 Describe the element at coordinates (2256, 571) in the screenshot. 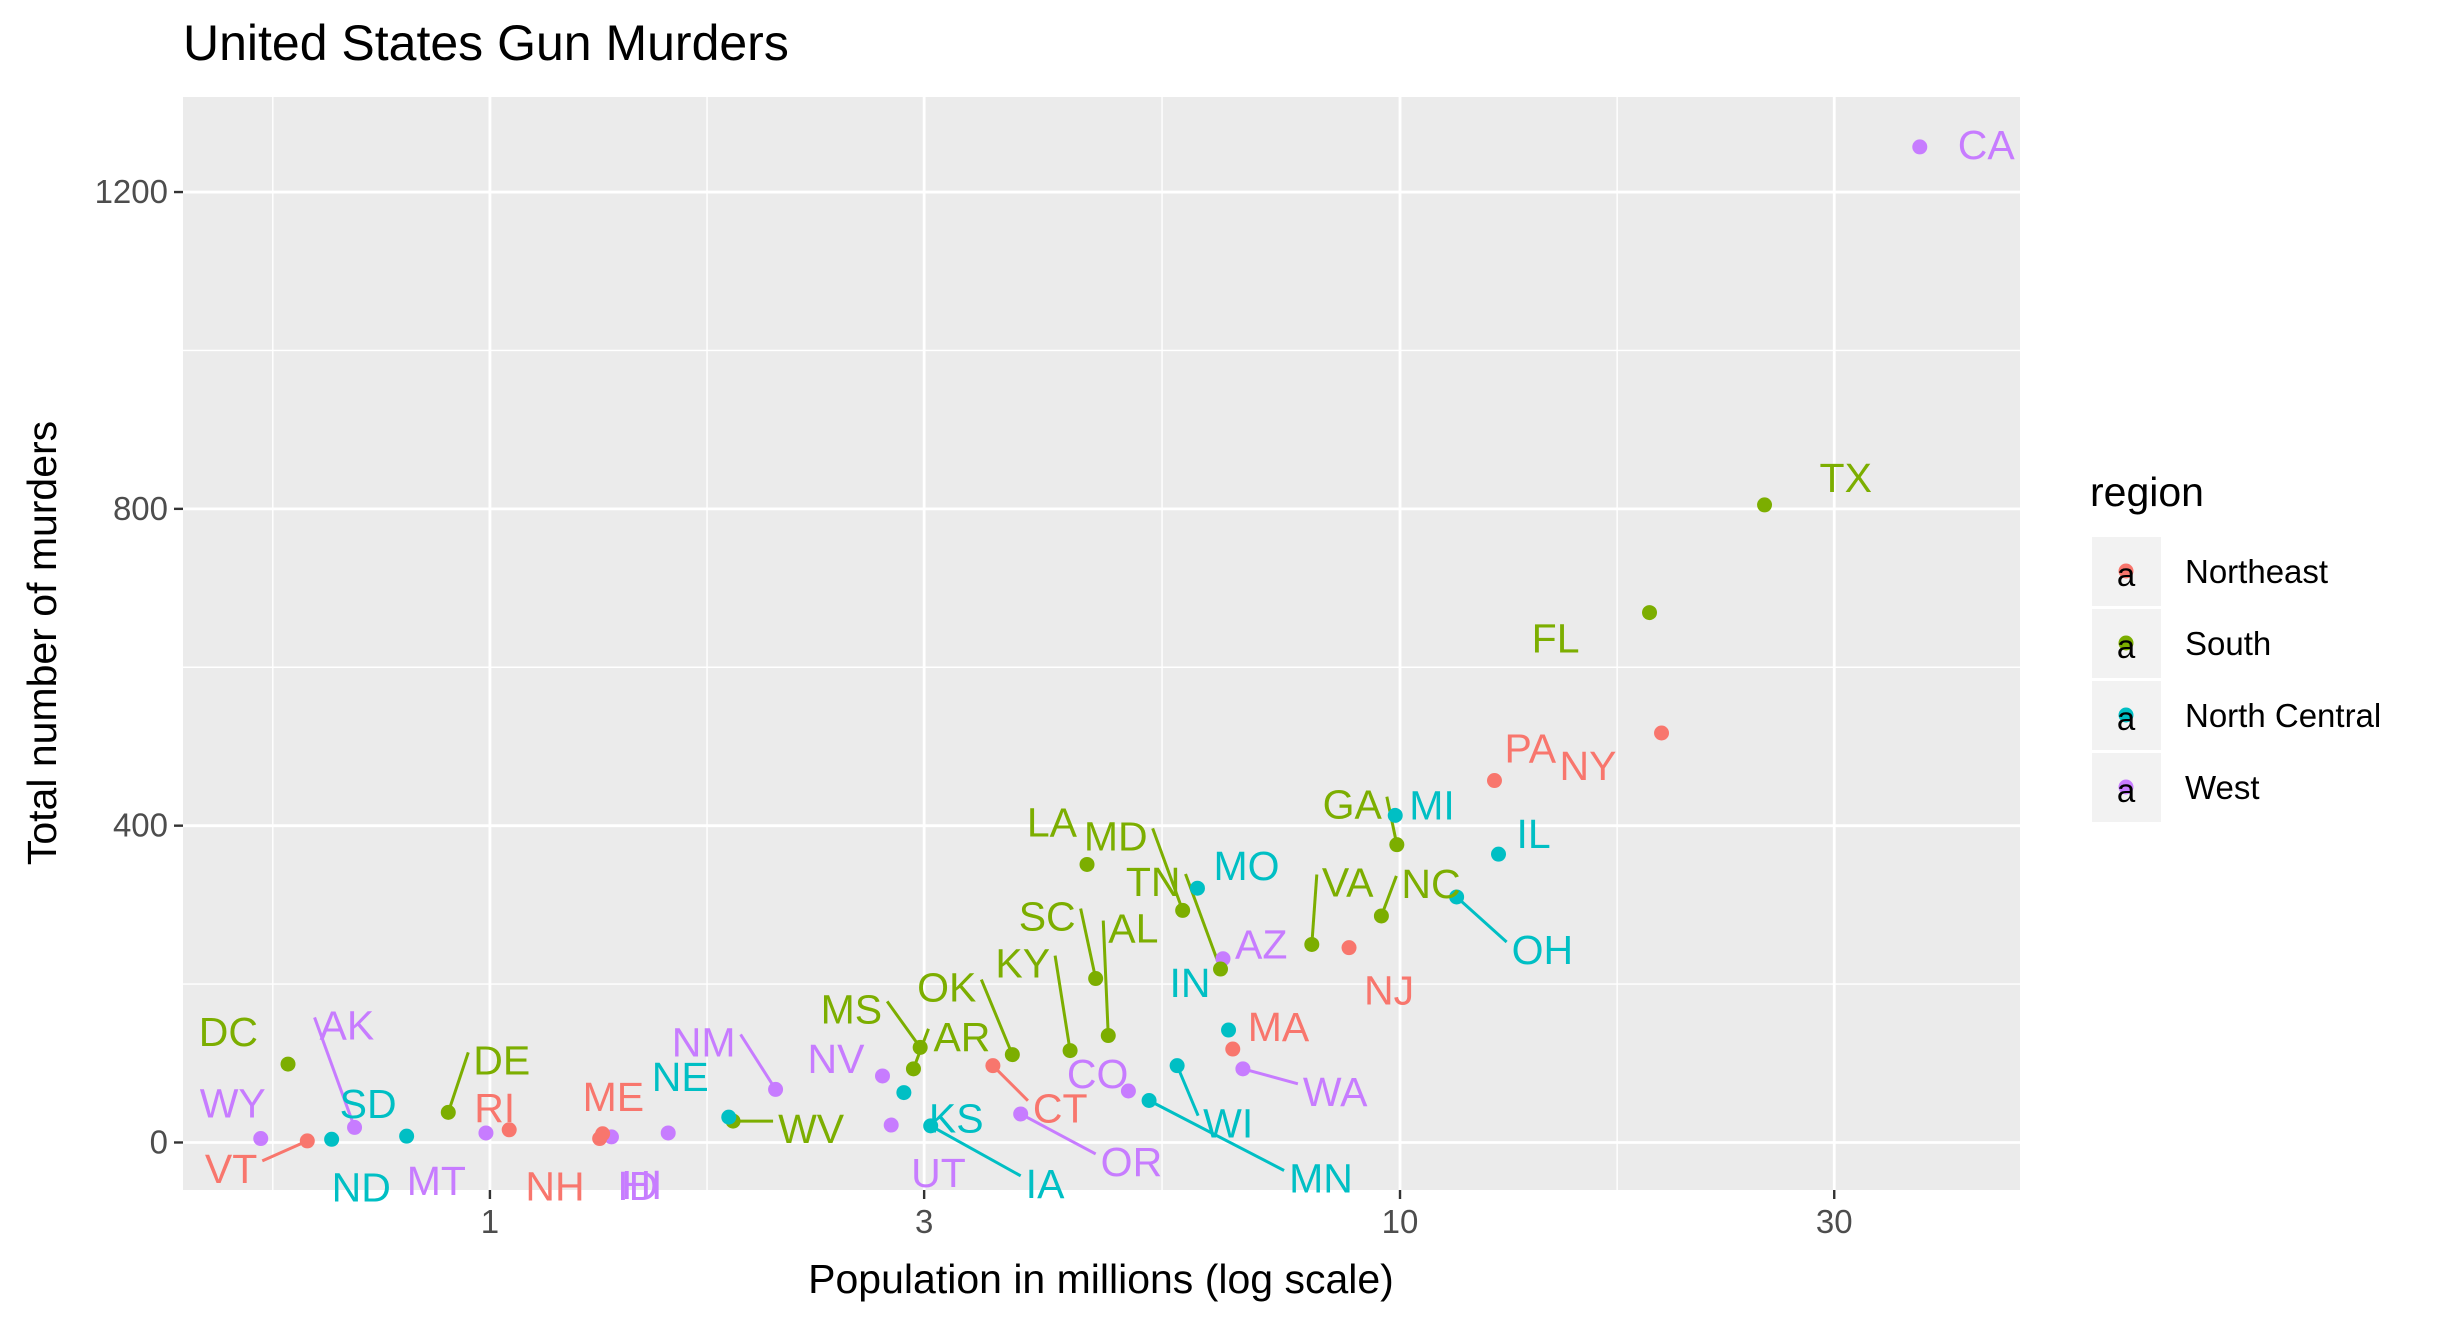

I see `legend-label: Northeast` at that location.